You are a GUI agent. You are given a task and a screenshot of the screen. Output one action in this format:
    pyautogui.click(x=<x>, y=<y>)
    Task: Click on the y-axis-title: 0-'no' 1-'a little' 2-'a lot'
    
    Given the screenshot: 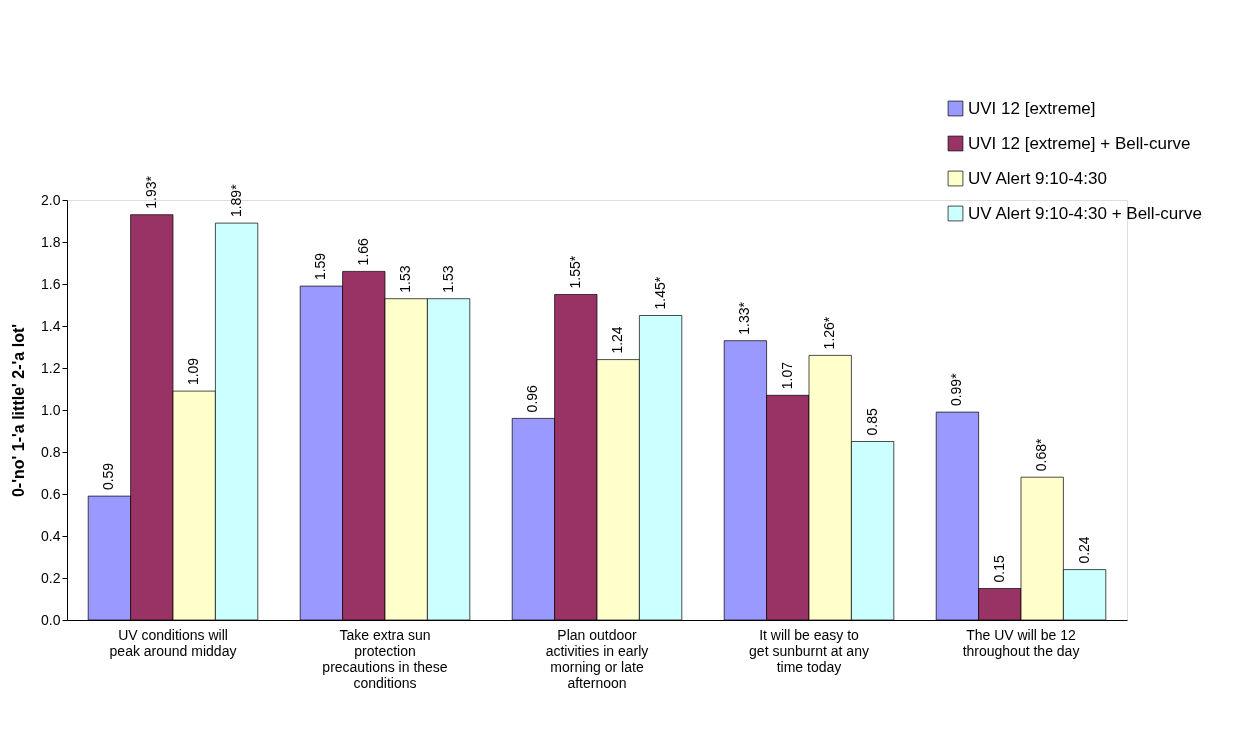 What is the action you would take?
    pyautogui.click(x=19, y=410)
    